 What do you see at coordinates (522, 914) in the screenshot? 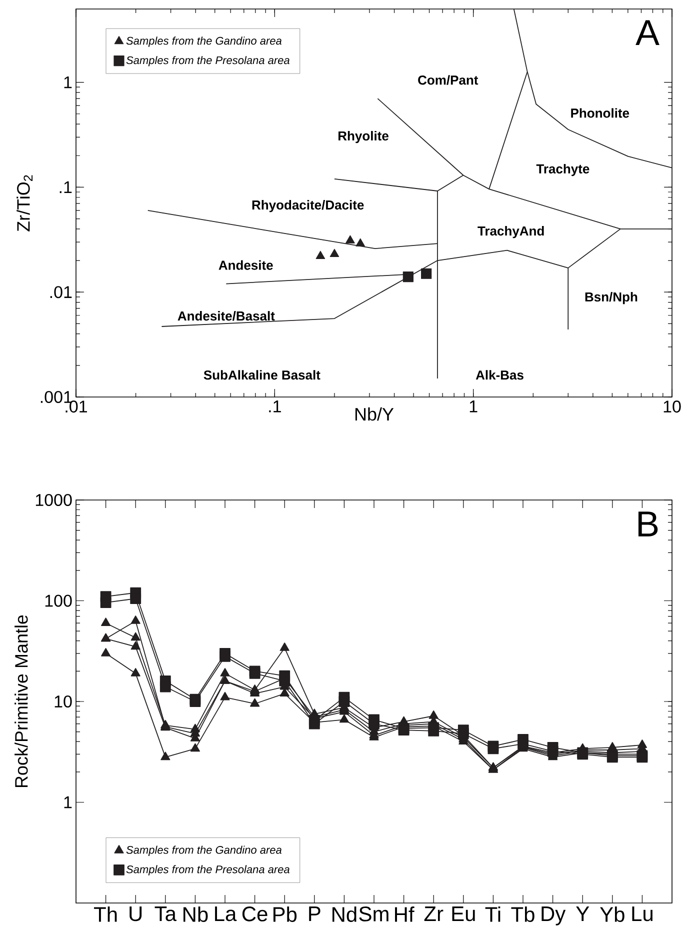
I see `x-tick-label: Tb` at bounding box center [522, 914].